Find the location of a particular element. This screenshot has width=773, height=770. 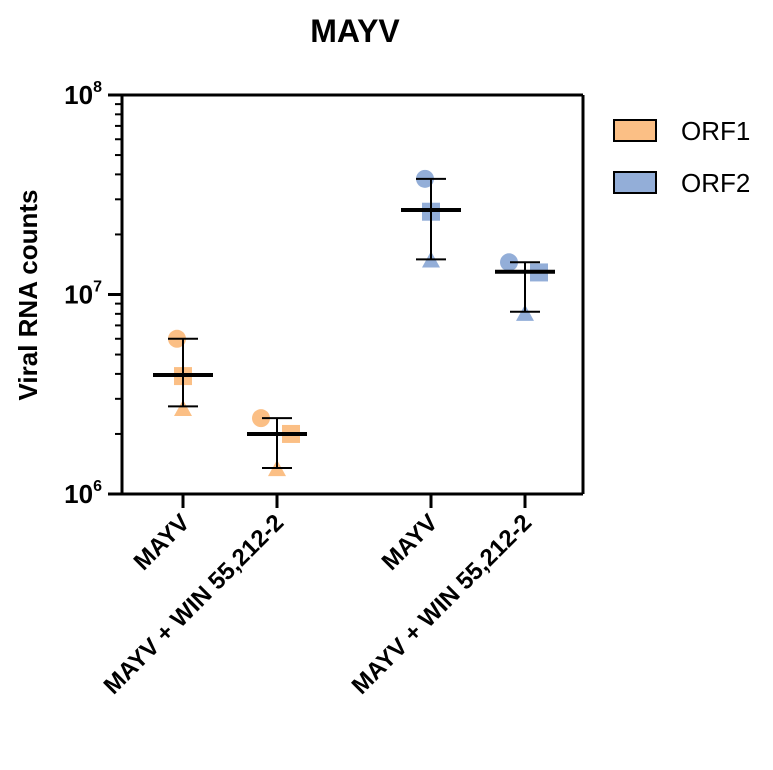

legend: ORF1 ORF2 is located at coordinates (681, 157).